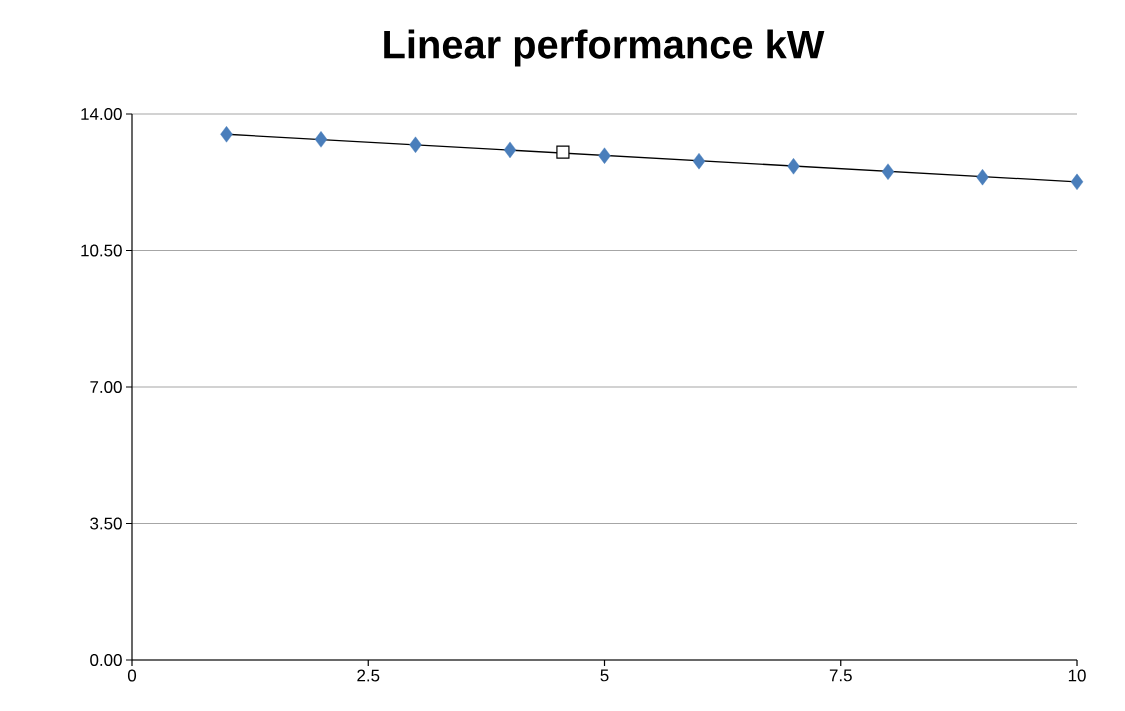  Describe the element at coordinates (106, 387) in the screenshot. I see `y-tick-label: 7.00` at that location.